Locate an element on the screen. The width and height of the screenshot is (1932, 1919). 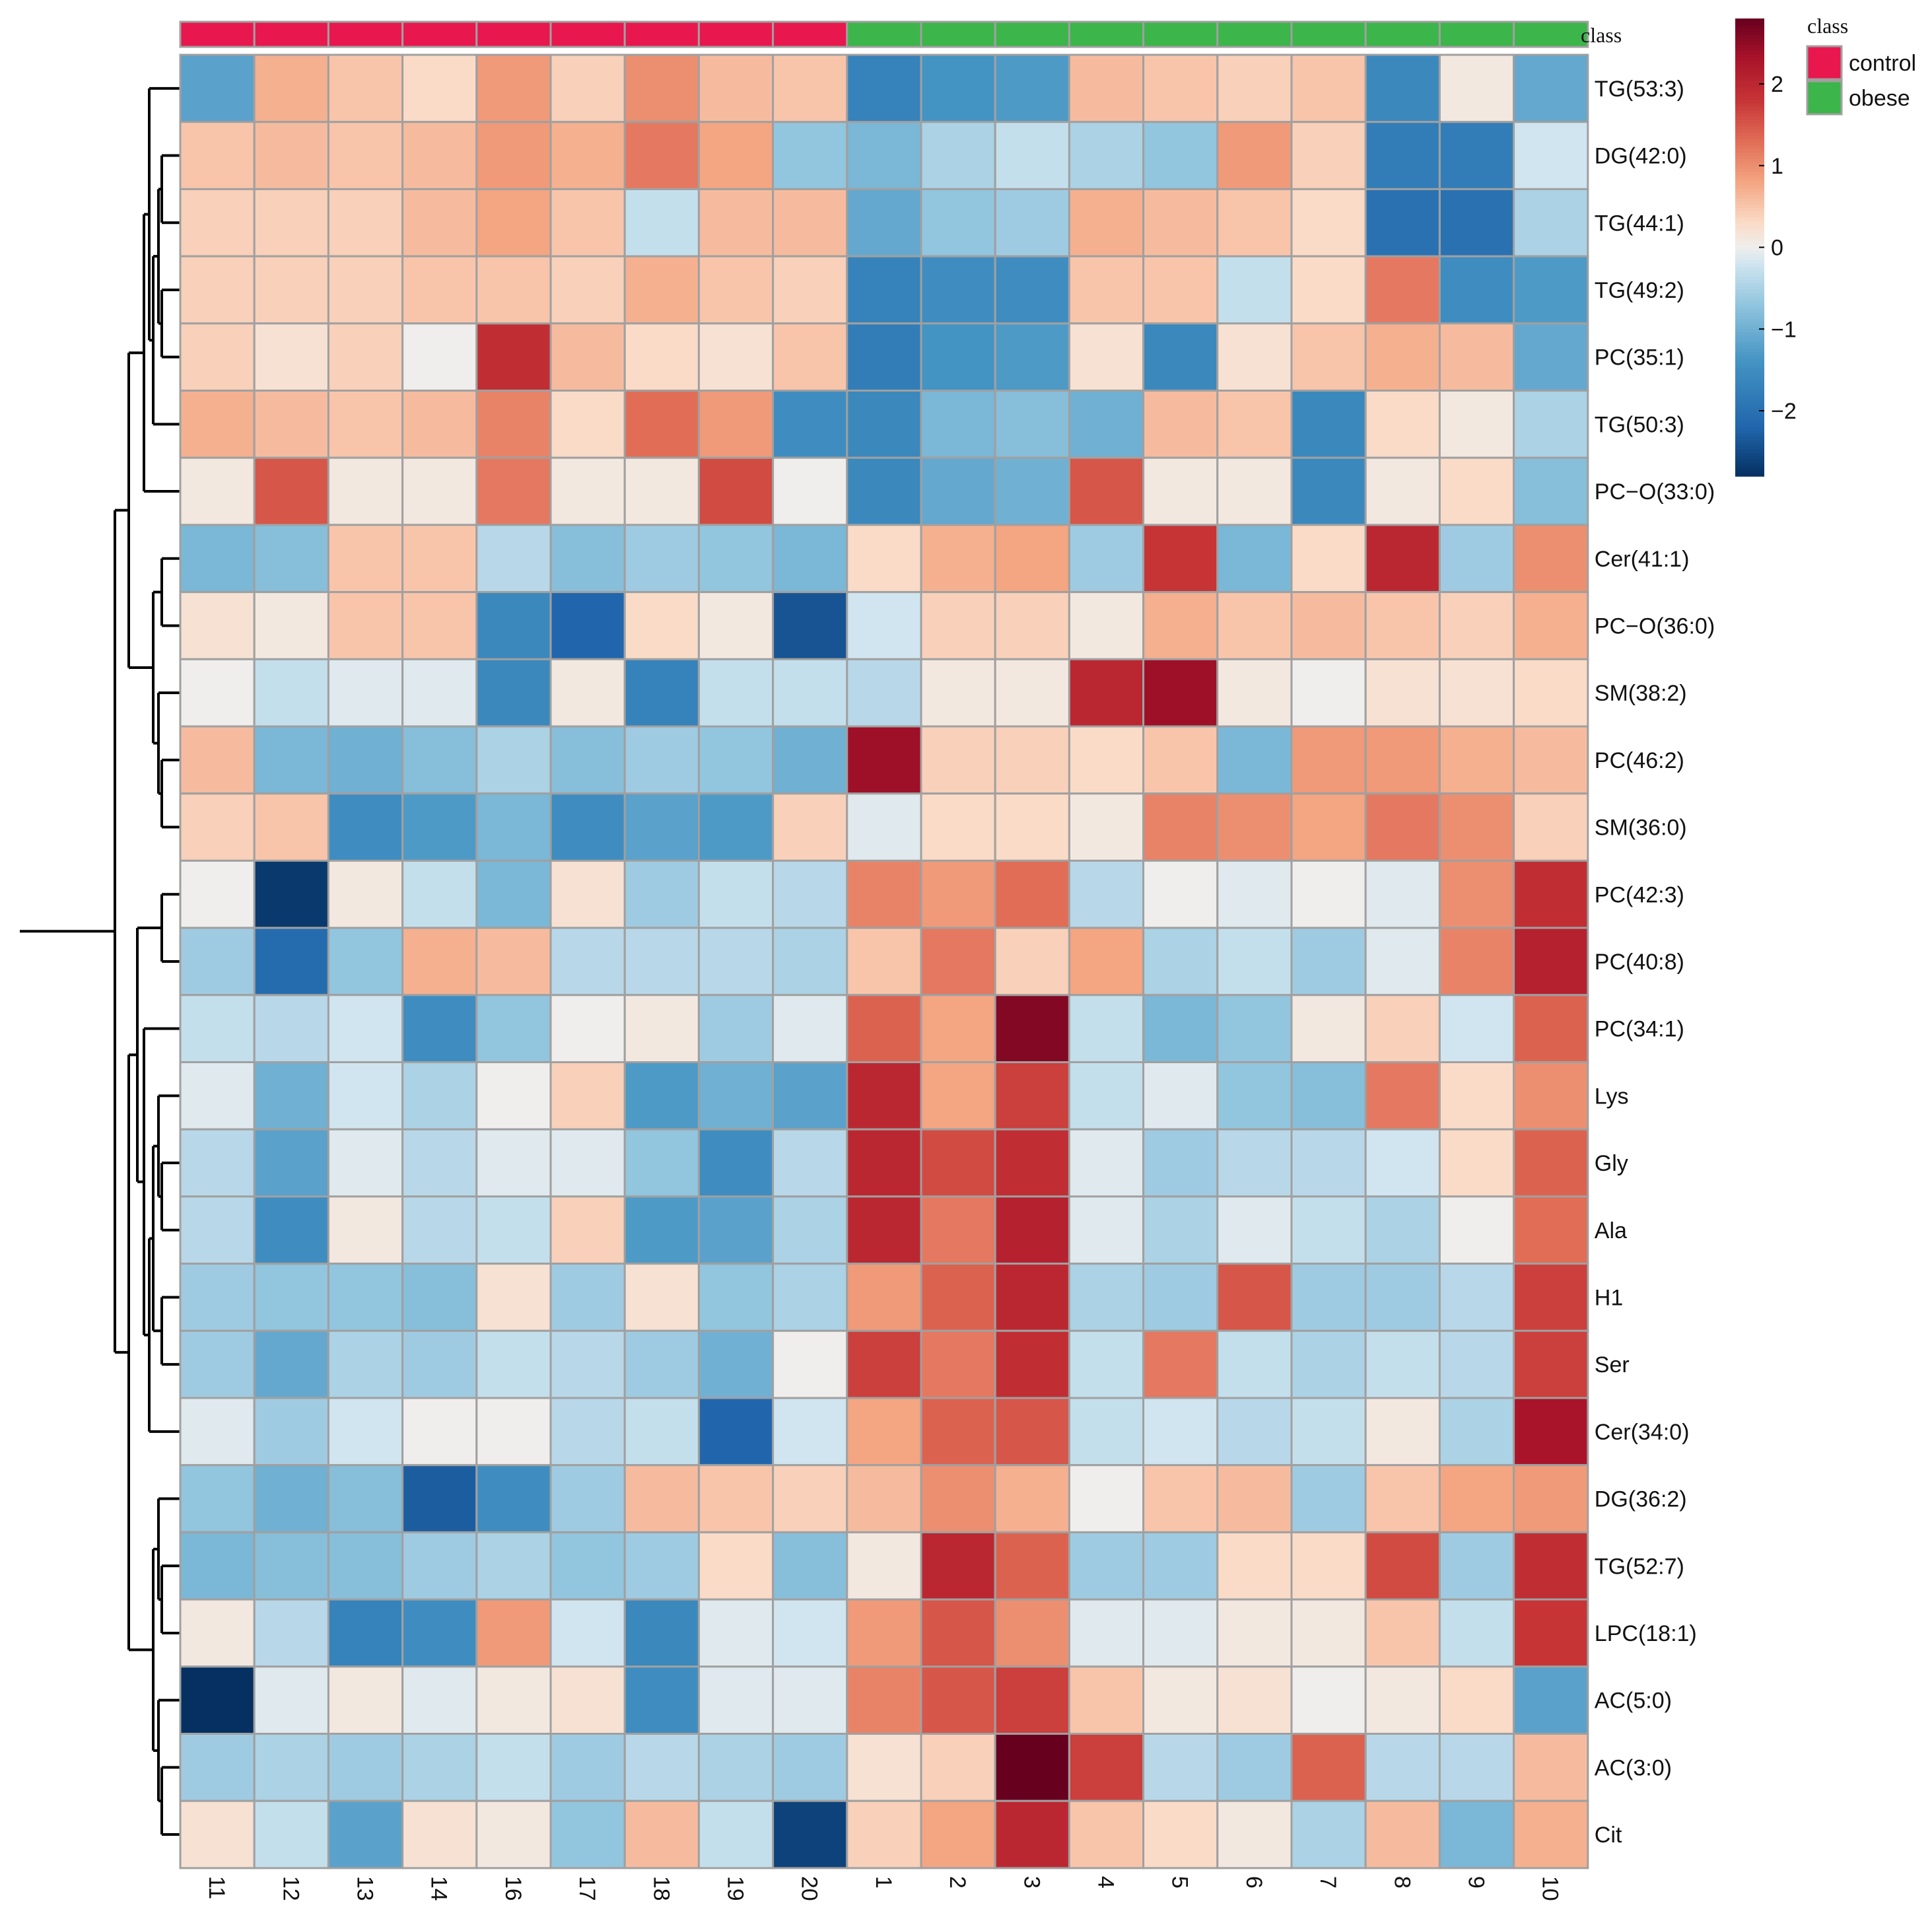
column-label: 17 is located at coordinates (587, 1888).